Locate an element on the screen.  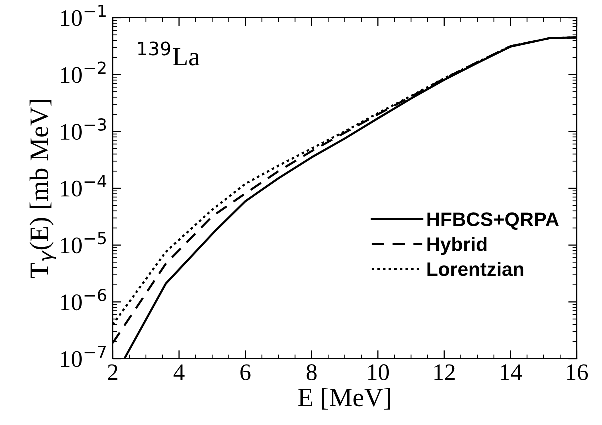
x-tick-label: 2 is located at coordinates (113, 372).